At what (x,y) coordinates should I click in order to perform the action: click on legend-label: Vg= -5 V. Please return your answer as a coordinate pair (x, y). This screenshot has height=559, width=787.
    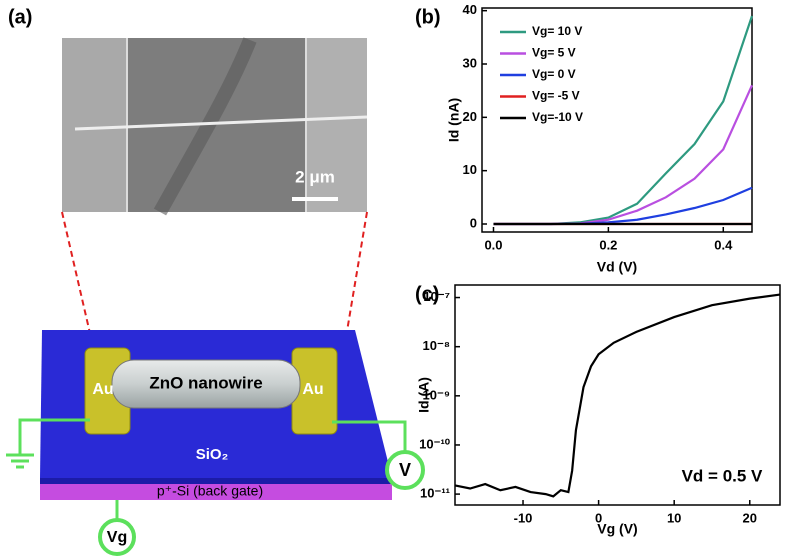
    Looking at the image, I should click on (556, 96).